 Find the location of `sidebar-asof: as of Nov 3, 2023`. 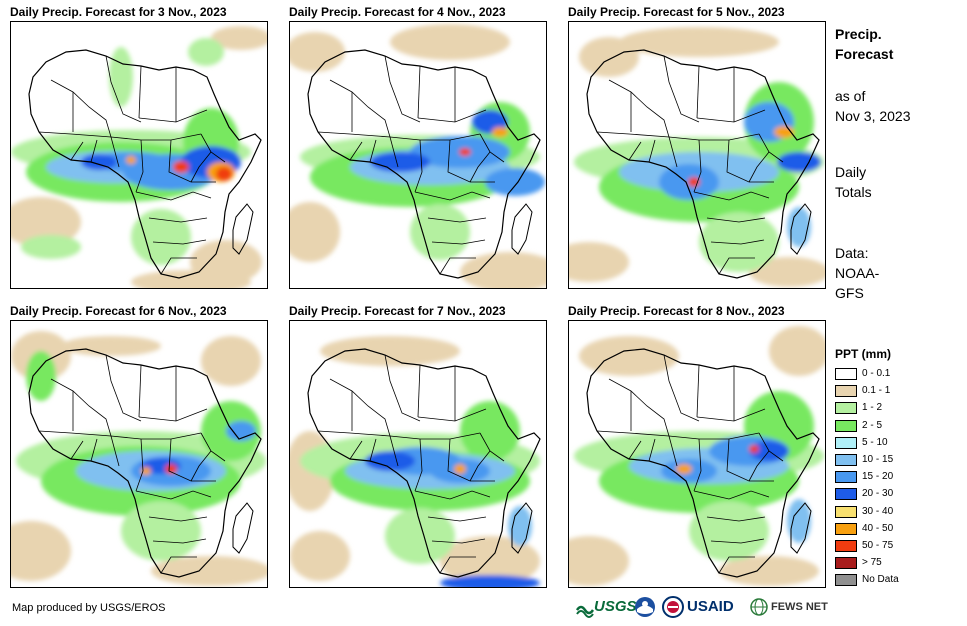

sidebar-asof: as of Nov 3, 2023 is located at coordinates (873, 106).